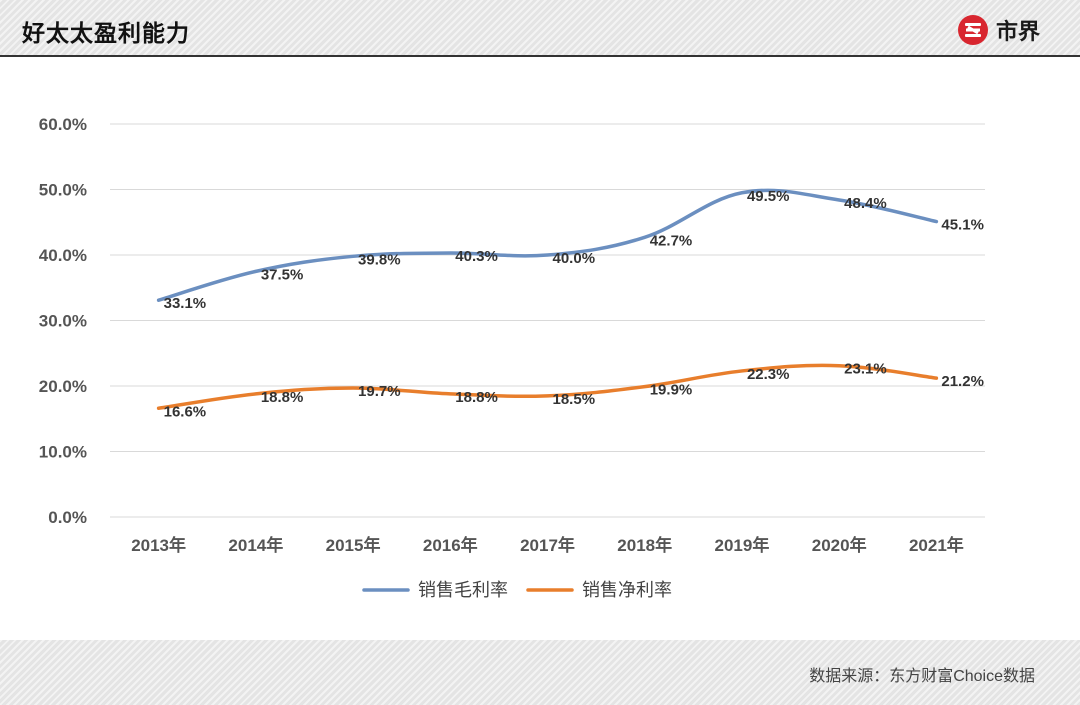 This screenshot has width=1080, height=705. What do you see at coordinates (463, 590) in the screenshot?
I see `legend-label: 销售毛利率` at bounding box center [463, 590].